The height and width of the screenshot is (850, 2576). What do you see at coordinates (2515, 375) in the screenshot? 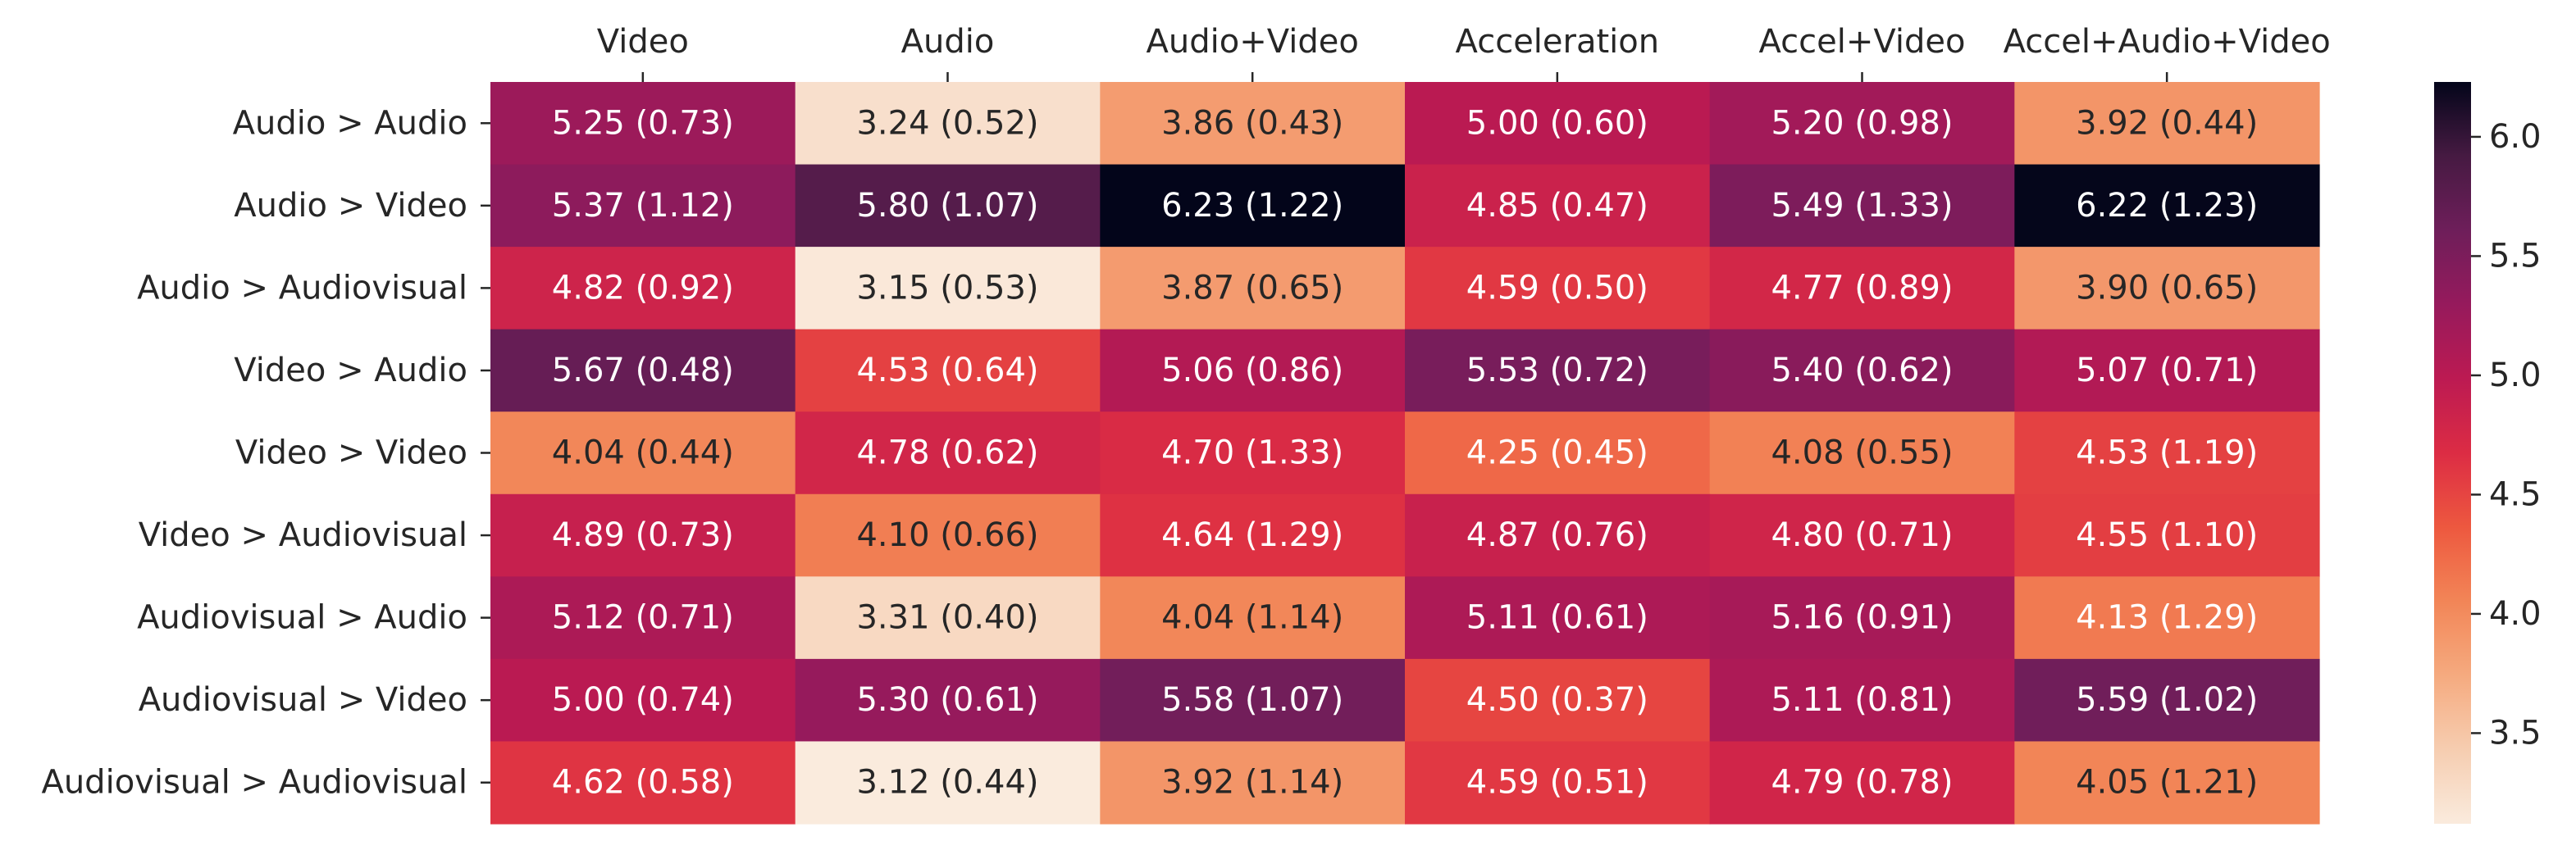
I see `colorbar-tick-label: 5.0` at bounding box center [2515, 375].